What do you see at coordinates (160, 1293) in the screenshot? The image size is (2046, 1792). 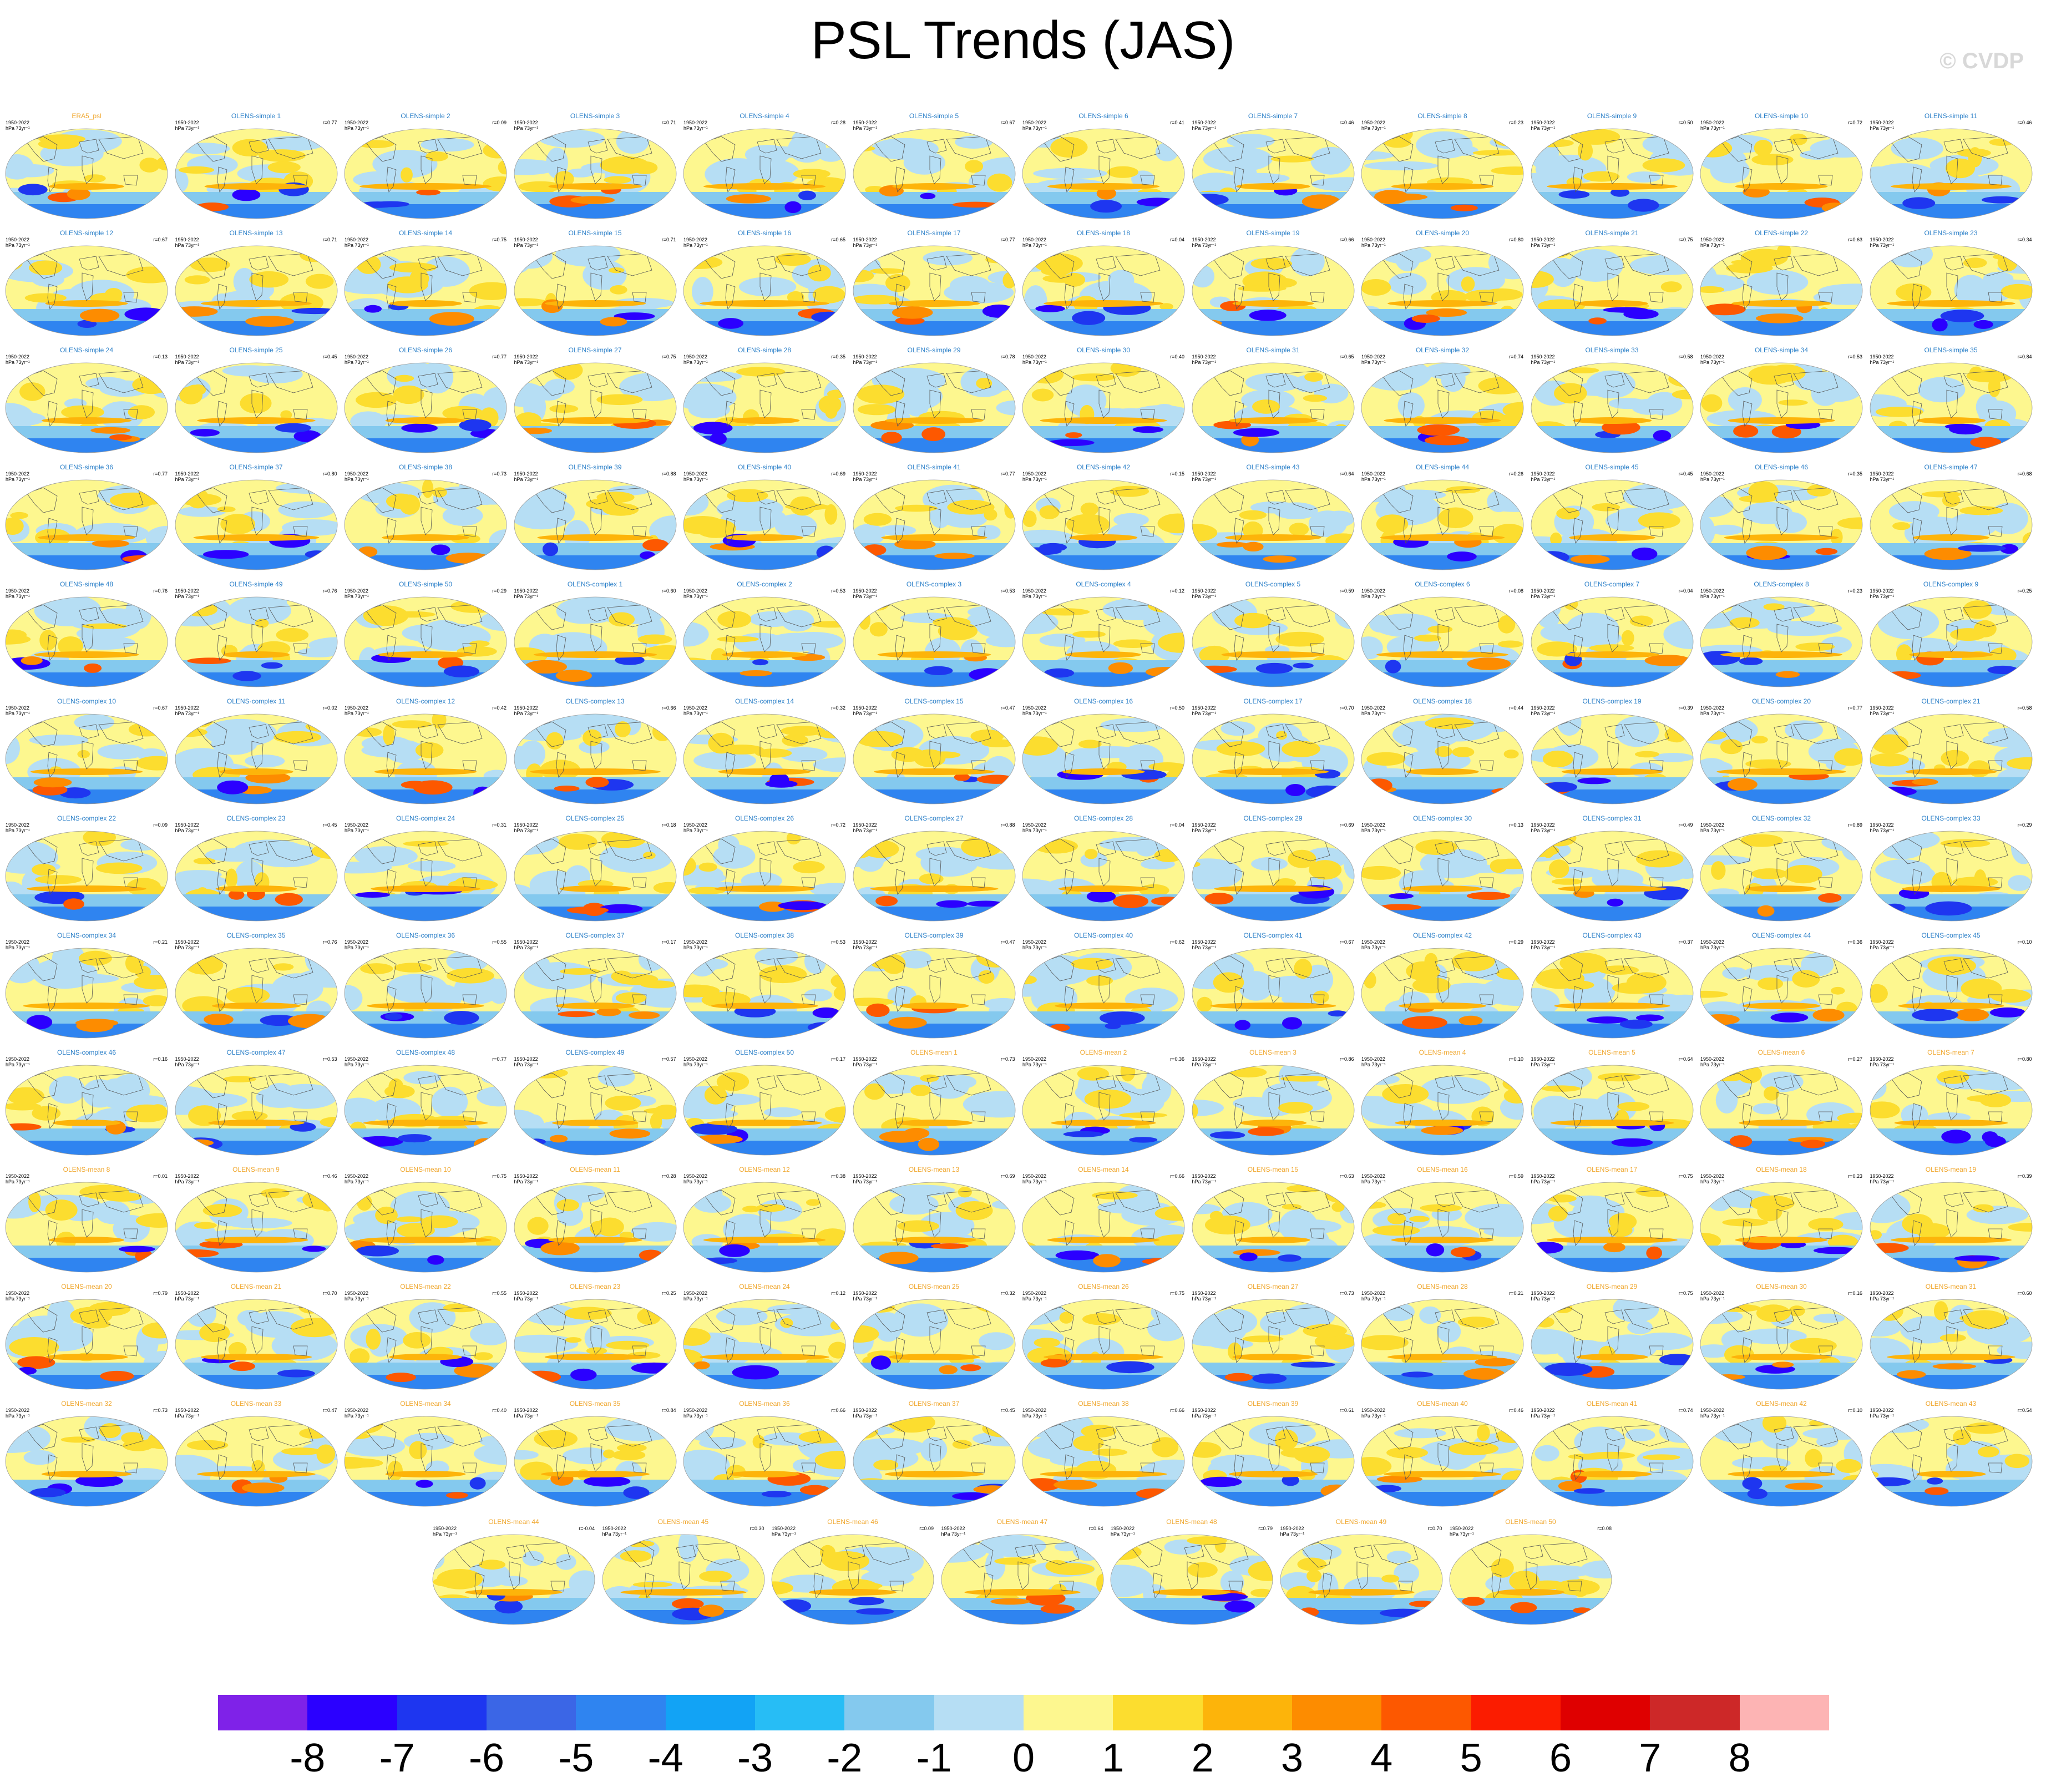 I see `panel-correlation: r=0.79` at bounding box center [160, 1293].